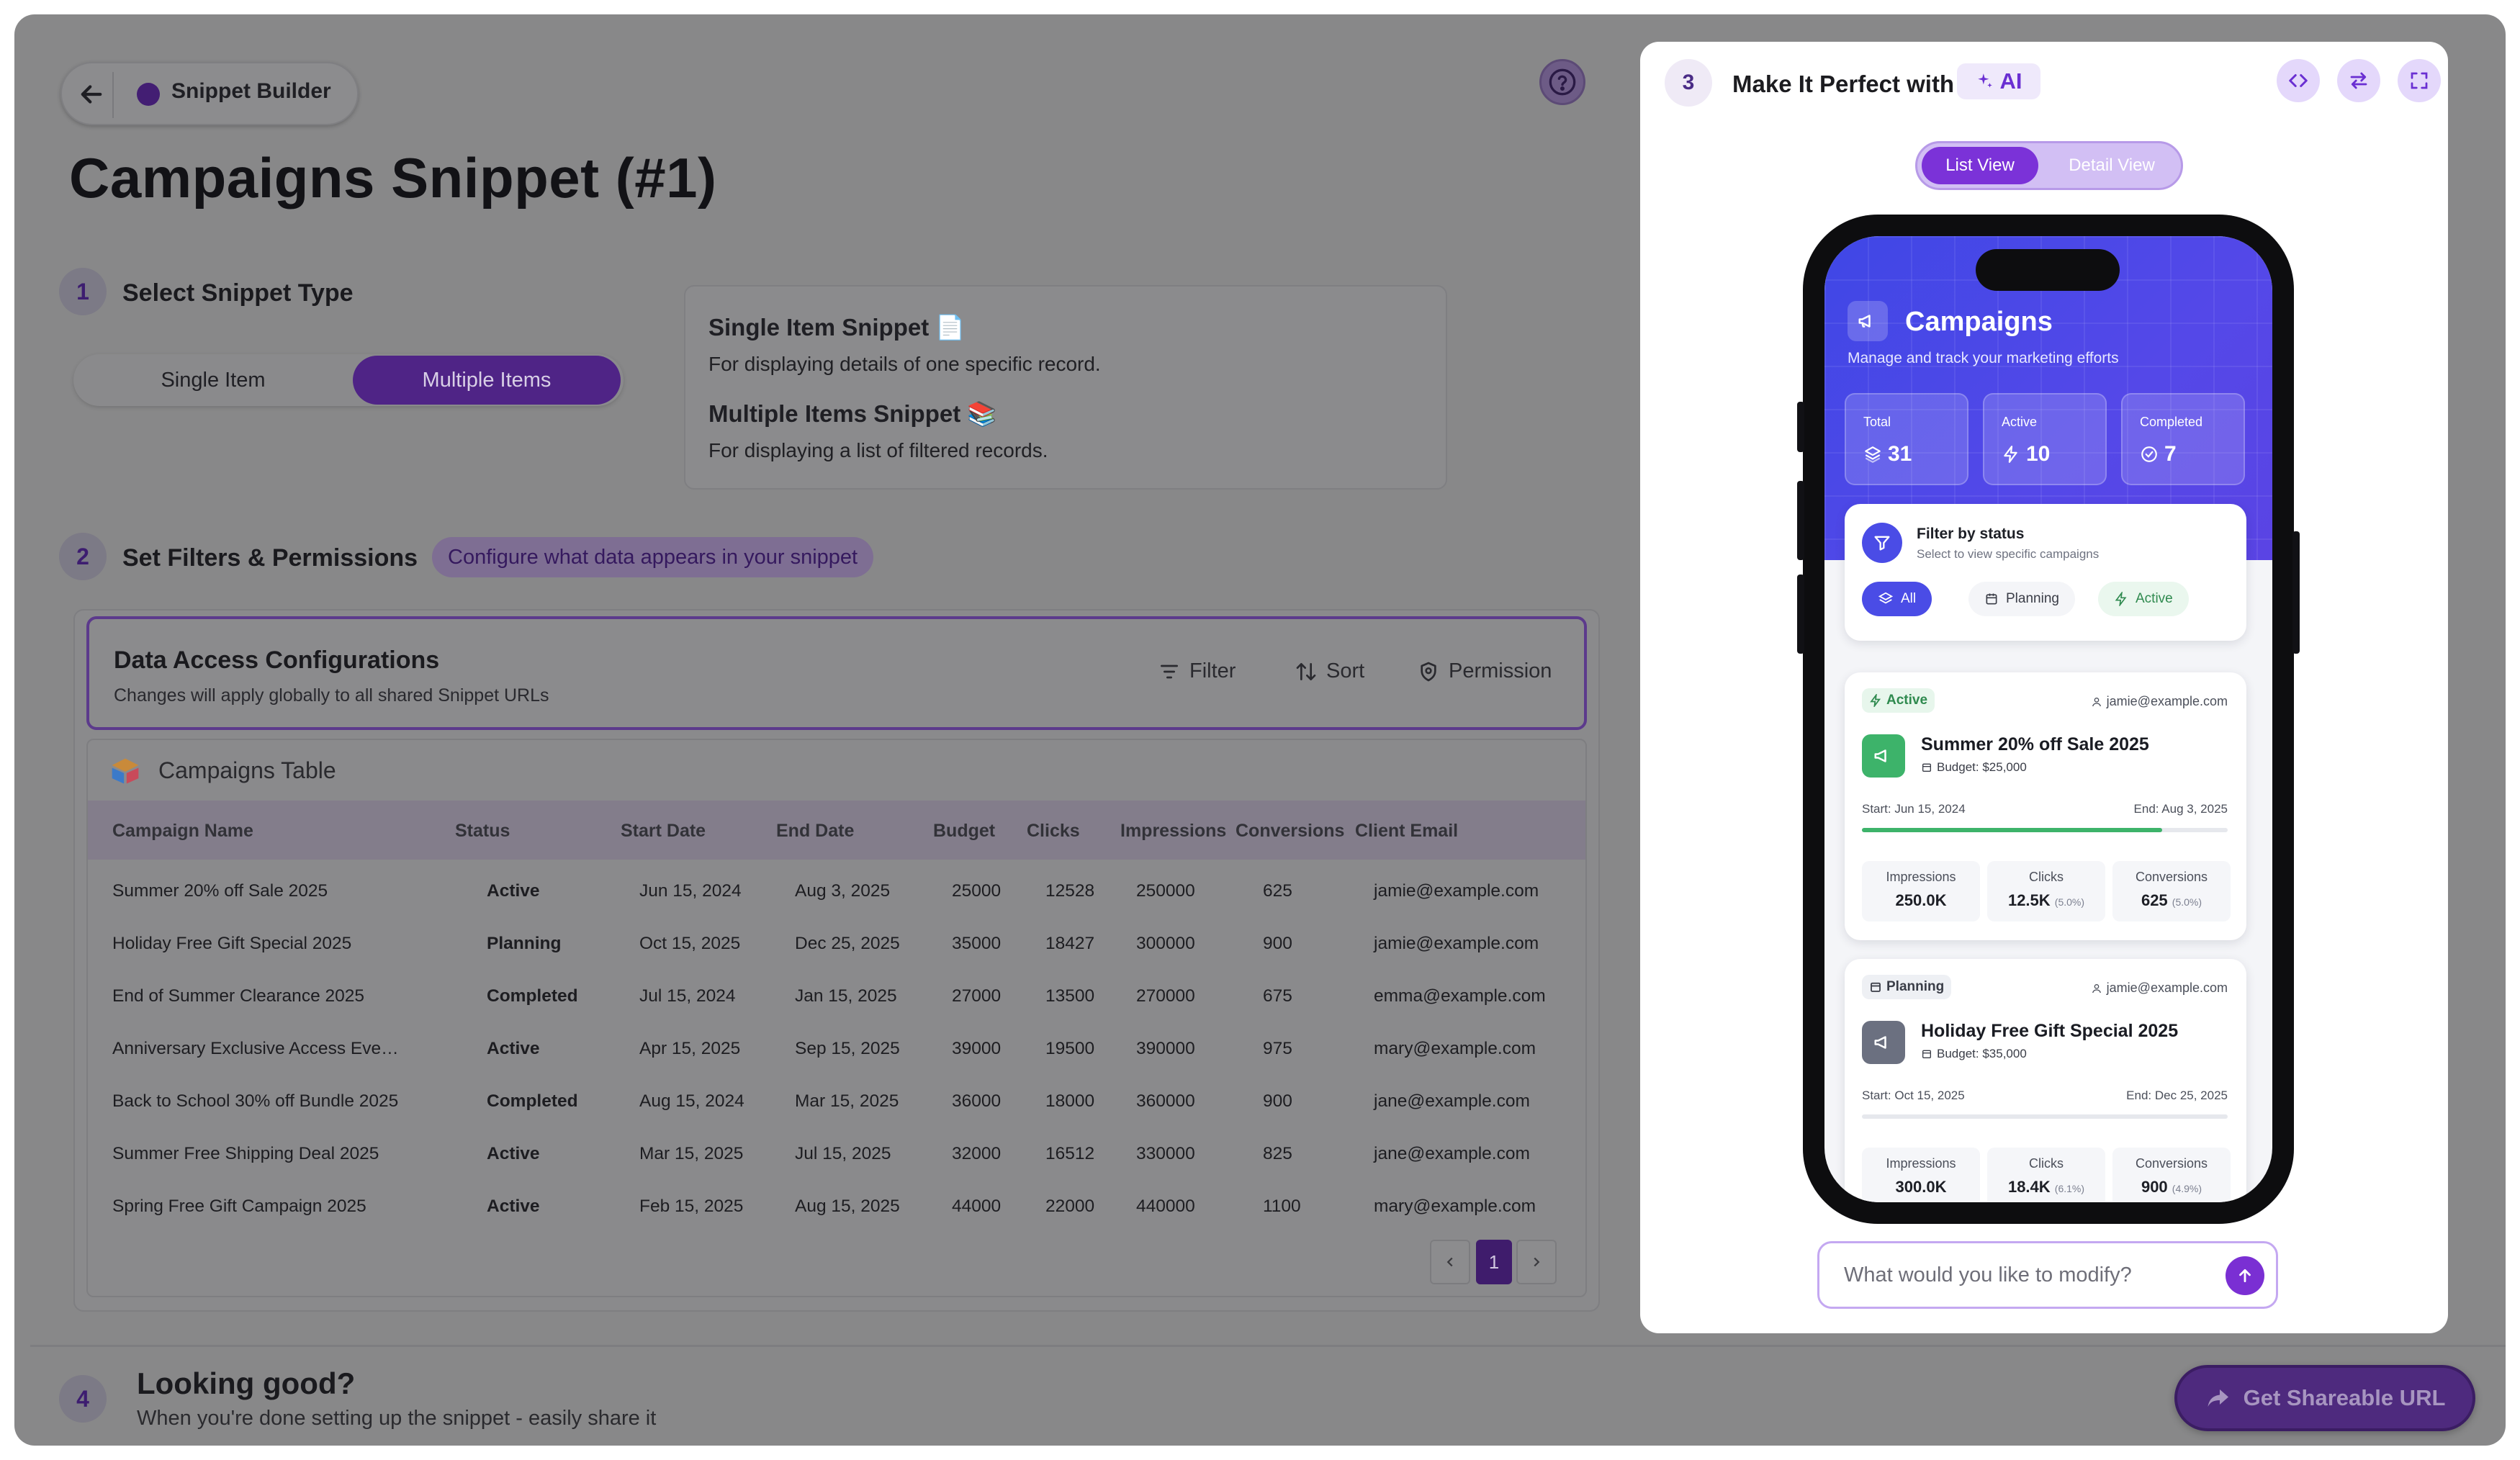 This screenshot has width=2520, height=1460. What do you see at coordinates (1921, 891) in the screenshot?
I see `metric-box: Impressions 250.0K` at bounding box center [1921, 891].